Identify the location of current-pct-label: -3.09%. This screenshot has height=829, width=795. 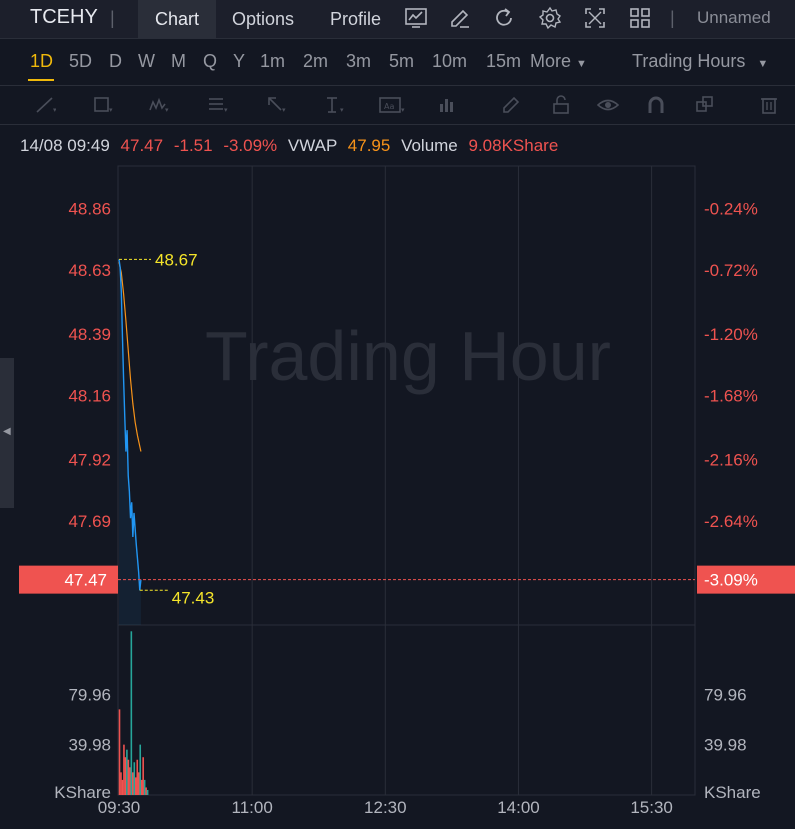
(731, 580).